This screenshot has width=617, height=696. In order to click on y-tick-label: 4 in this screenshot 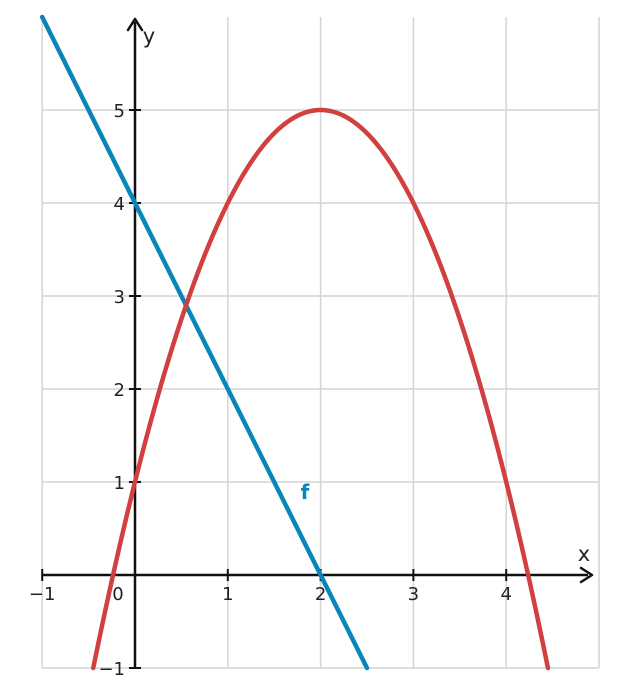, I will do `click(119, 204)`.